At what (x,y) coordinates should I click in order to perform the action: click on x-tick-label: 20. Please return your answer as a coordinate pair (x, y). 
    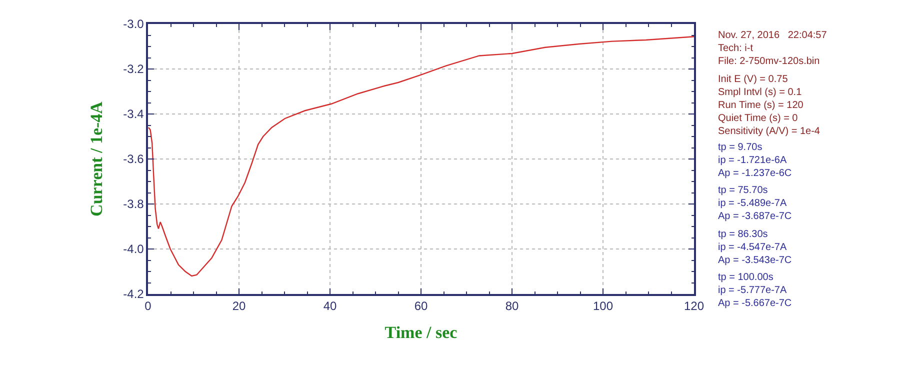
    Looking at the image, I should click on (239, 306).